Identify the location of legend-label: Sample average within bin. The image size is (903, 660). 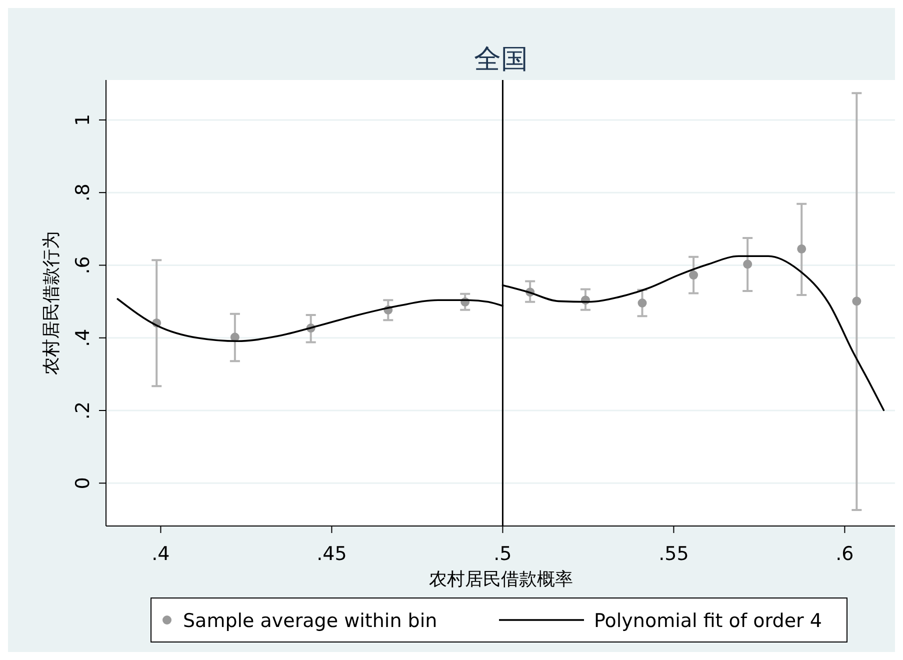
(310, 621).